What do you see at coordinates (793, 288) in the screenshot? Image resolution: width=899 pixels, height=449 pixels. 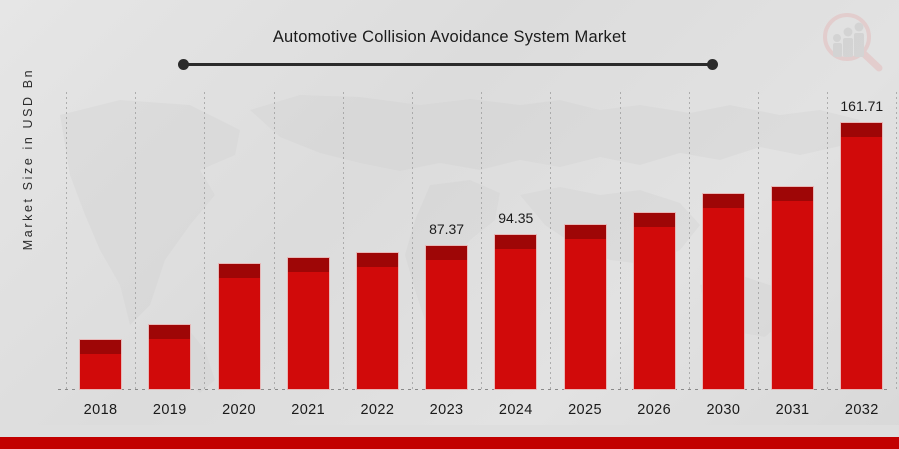 I see `bar-2031` at bounding box center [793, 288].